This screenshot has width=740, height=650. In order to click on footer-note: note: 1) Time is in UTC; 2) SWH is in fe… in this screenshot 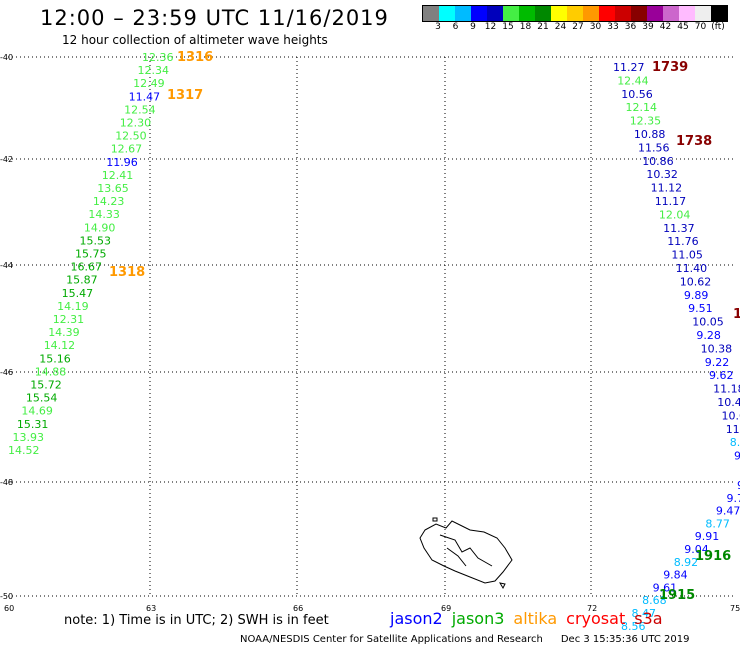, I will do `click(196, 620)`.